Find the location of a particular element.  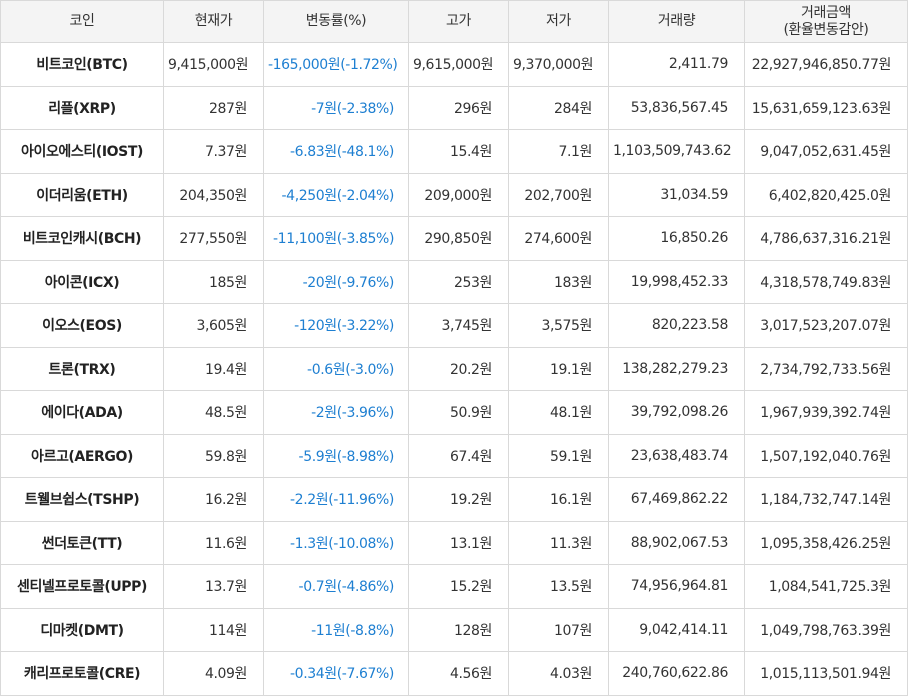

header-amount: 거래금액 (환율변동감안) is located at coordinates (826, 21).